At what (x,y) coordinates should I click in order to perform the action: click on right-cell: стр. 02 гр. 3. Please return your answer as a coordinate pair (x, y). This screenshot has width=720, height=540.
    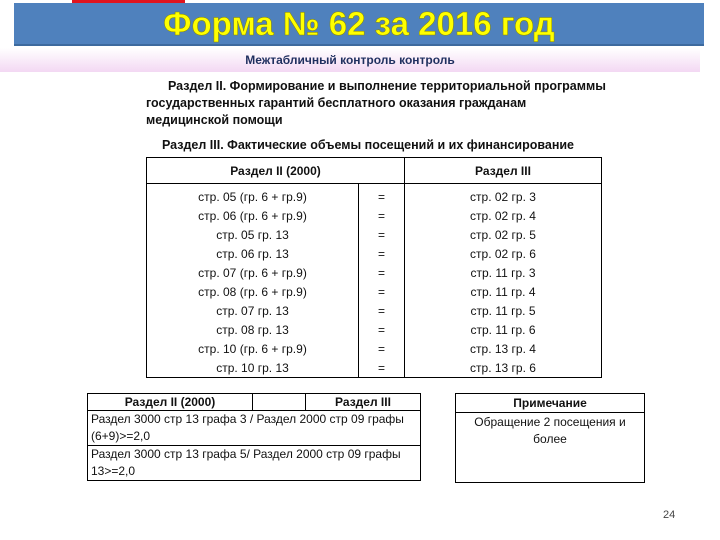
    Looking at the image, I should click on (503, 194).